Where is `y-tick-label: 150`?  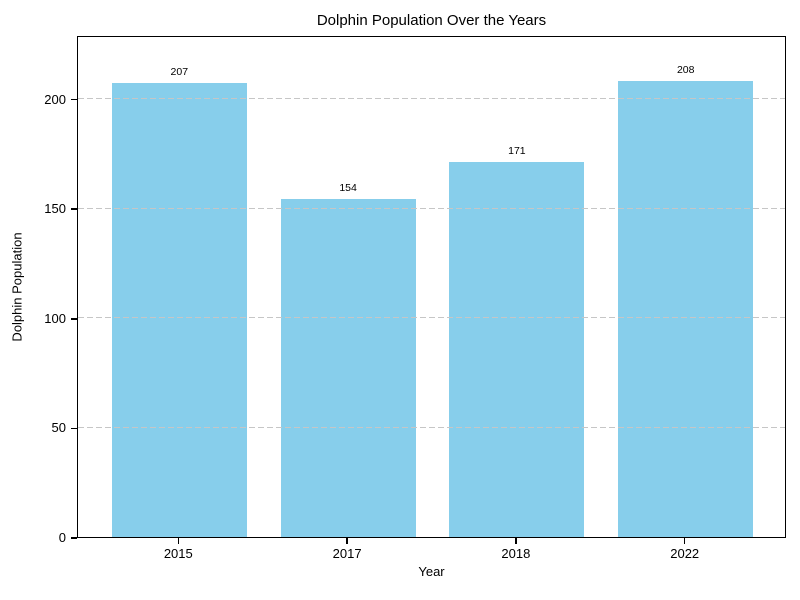 y-tick-label: 150 is located at coordinates (55, 209).